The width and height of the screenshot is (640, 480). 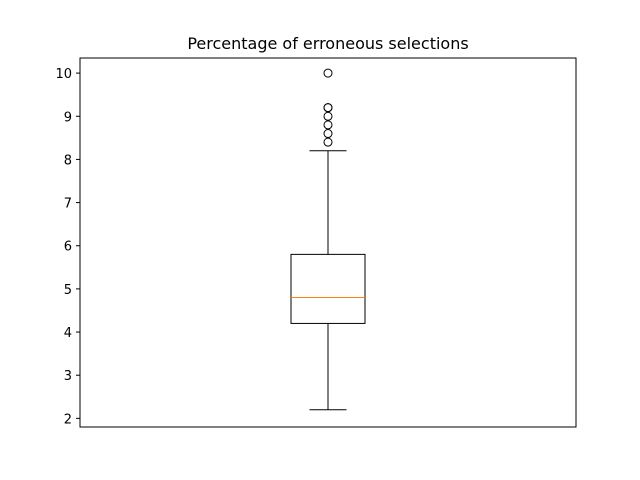 I want to click on y-axis: 2 3 4 5 6 7 8 9 10, so click(x=67, y=247).